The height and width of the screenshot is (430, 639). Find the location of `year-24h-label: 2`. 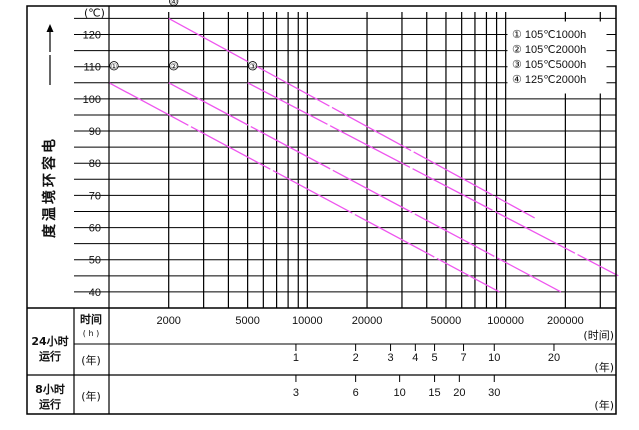

year-24h-label: 2 is located at coordinates (356, 358).